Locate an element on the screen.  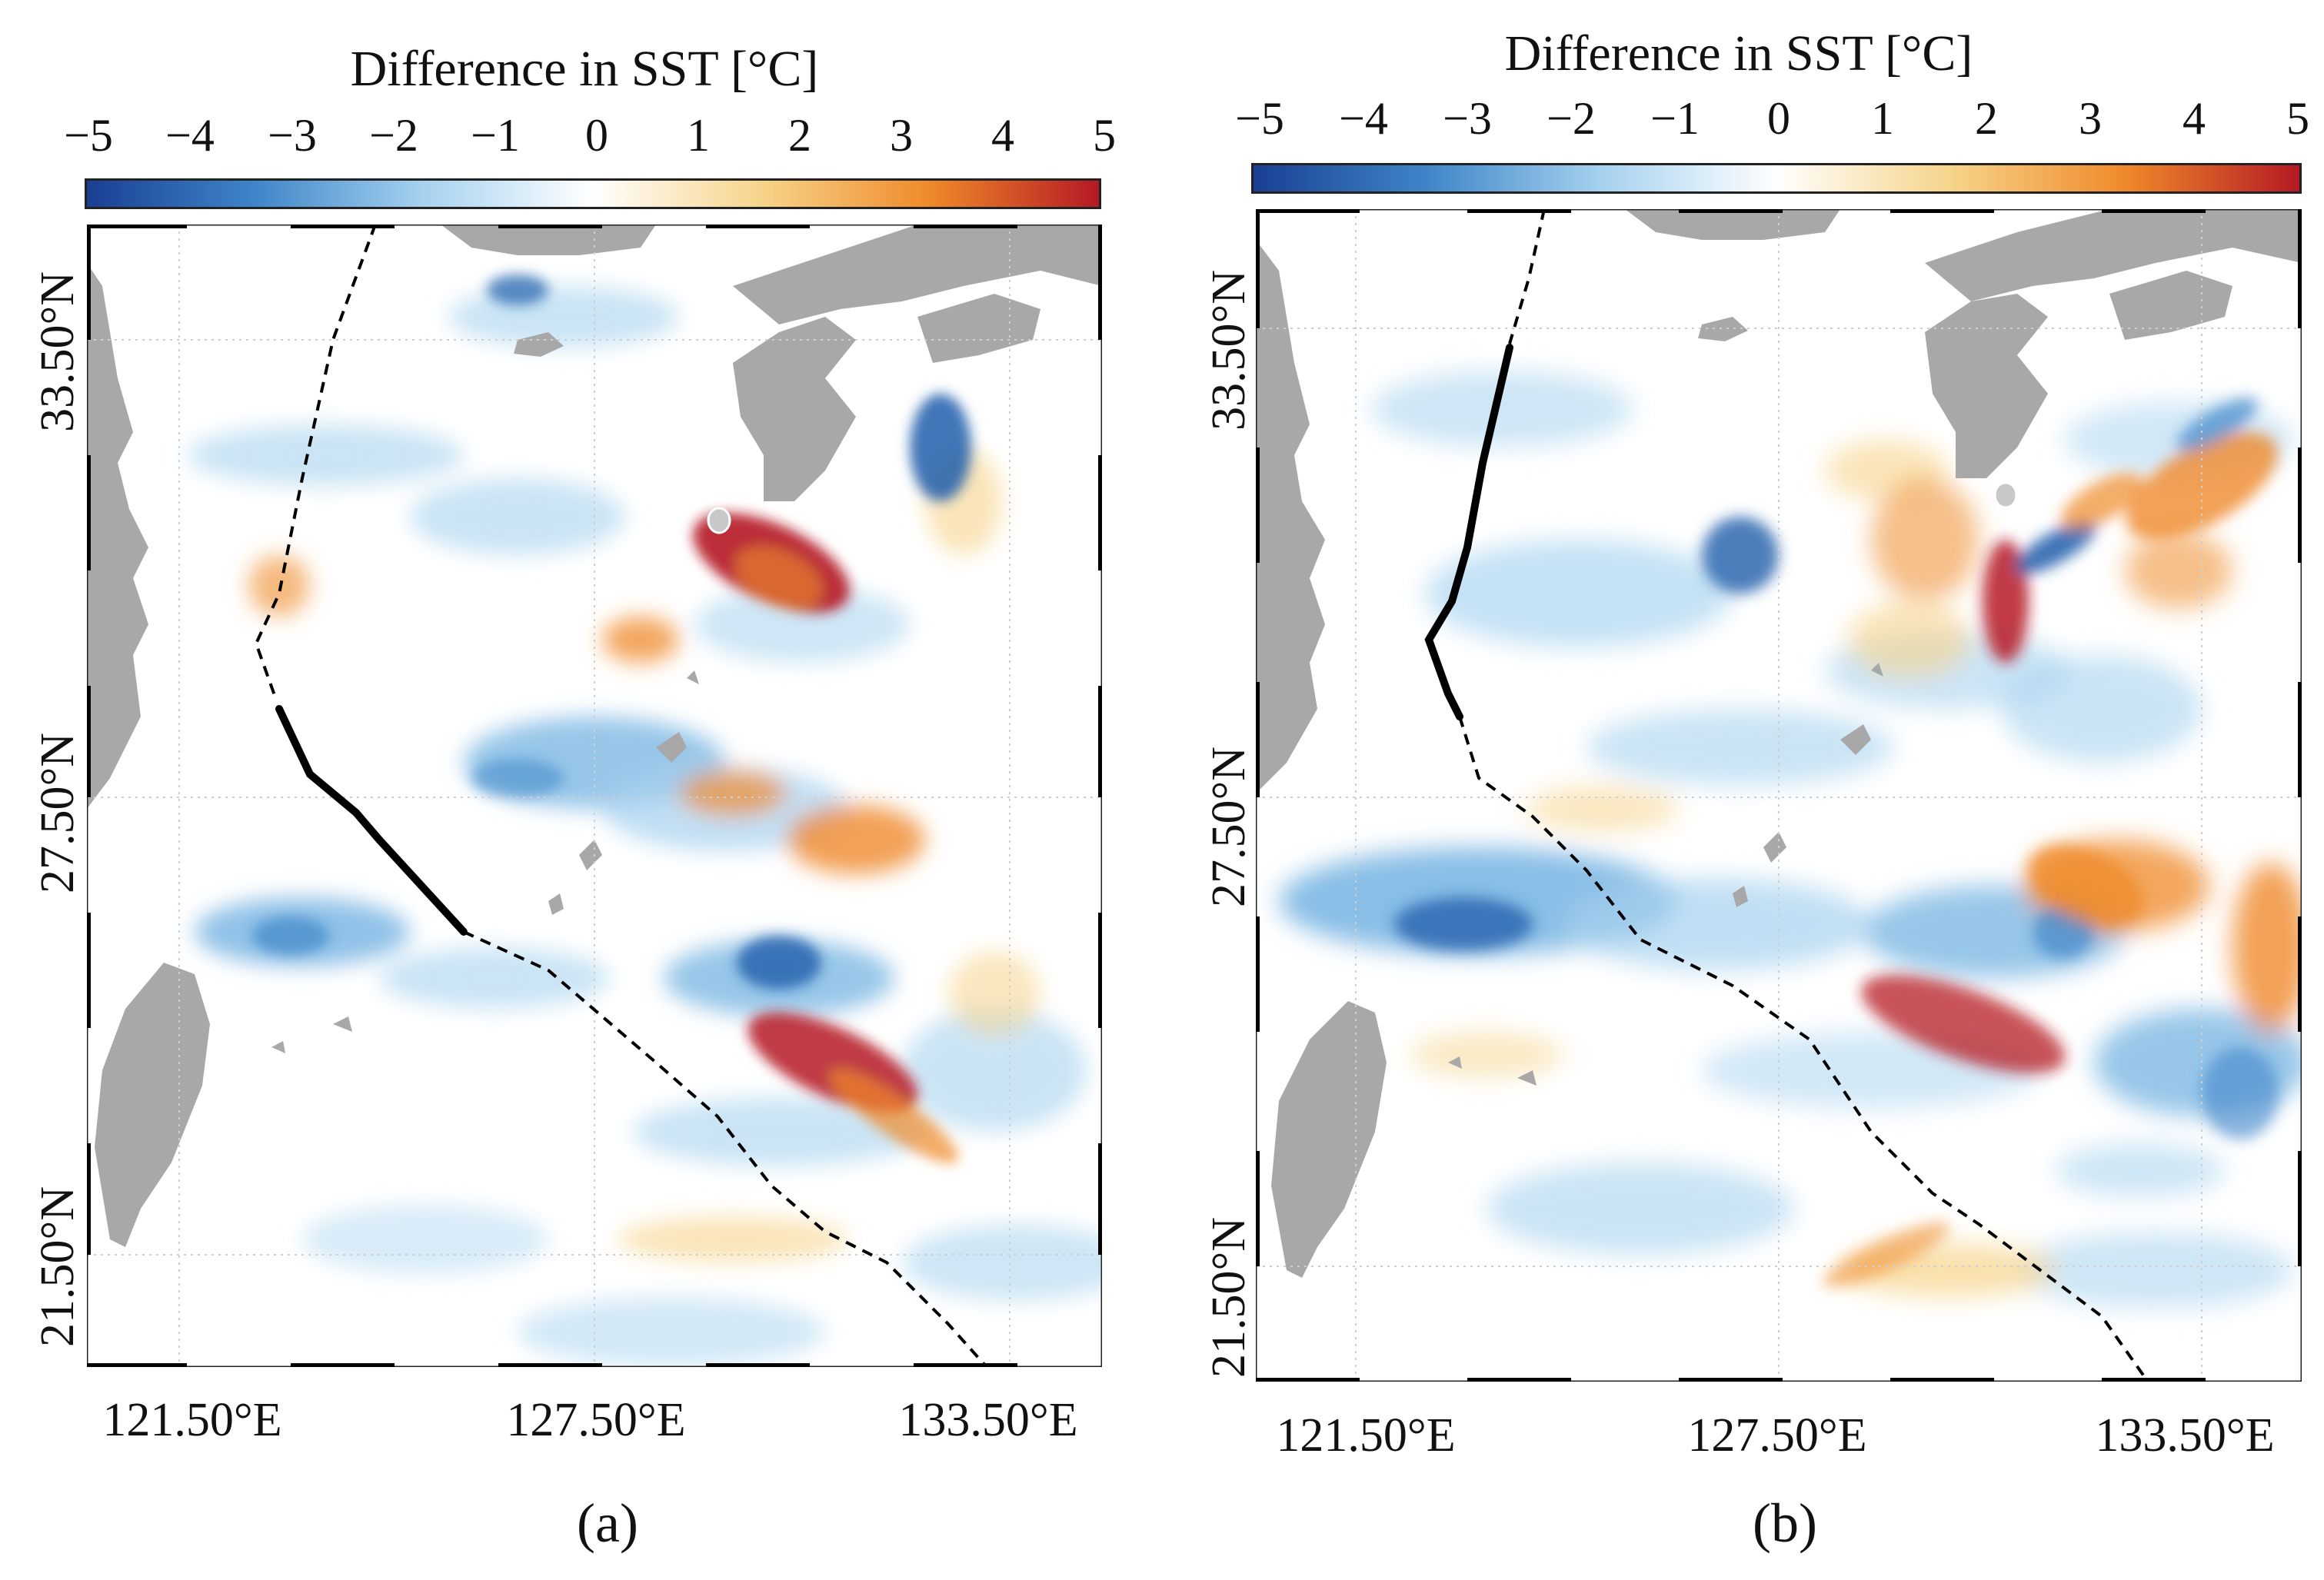
track-dashed-south is located at coordinates (1804, 1049).